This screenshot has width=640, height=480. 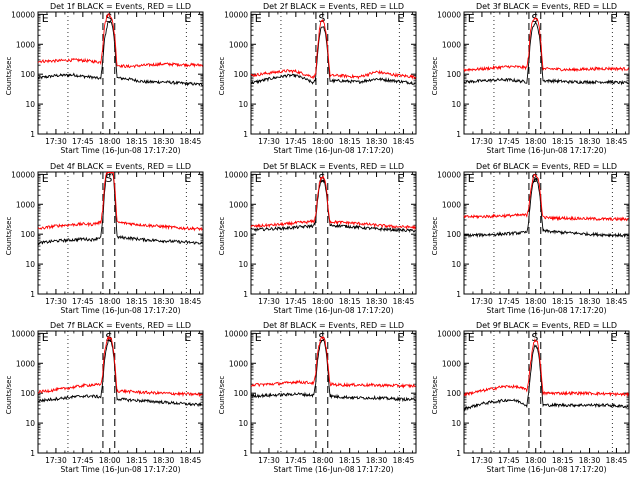 What do you see at coordinates (546, 325) in the screenshot?
I see `panel-title: Det 9f BLACK = Events, RED = LLD` at bounding box center [546, 325].